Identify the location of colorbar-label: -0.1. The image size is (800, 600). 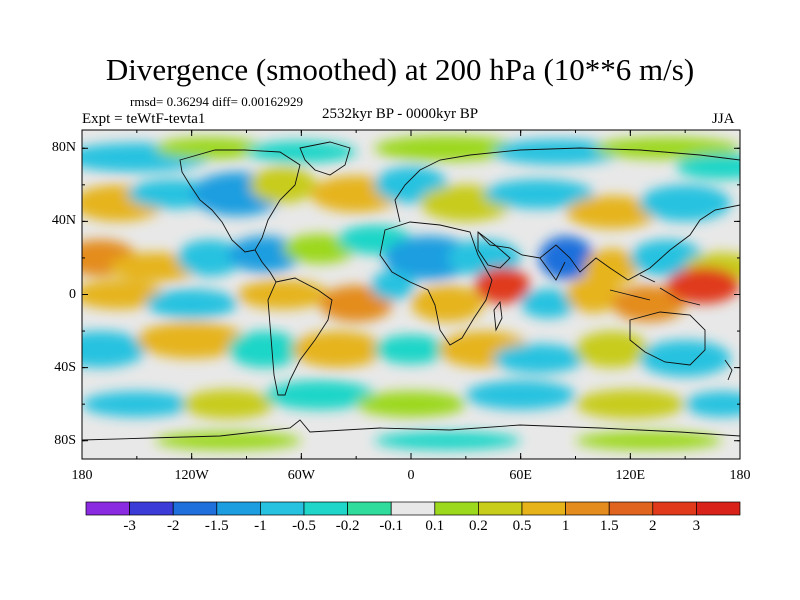
(391, 526).